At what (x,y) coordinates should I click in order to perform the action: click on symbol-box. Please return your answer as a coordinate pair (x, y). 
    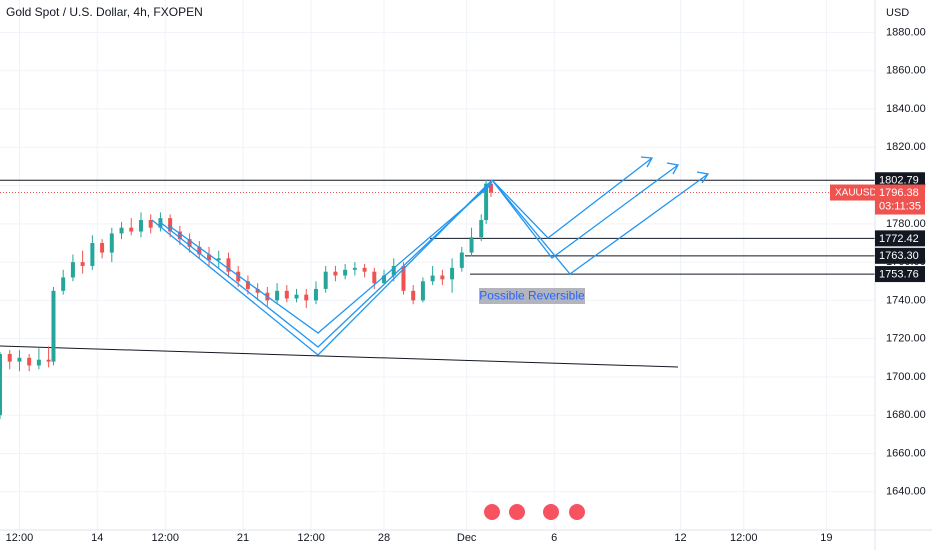
    Looking at the image, I should click on (852, 192).